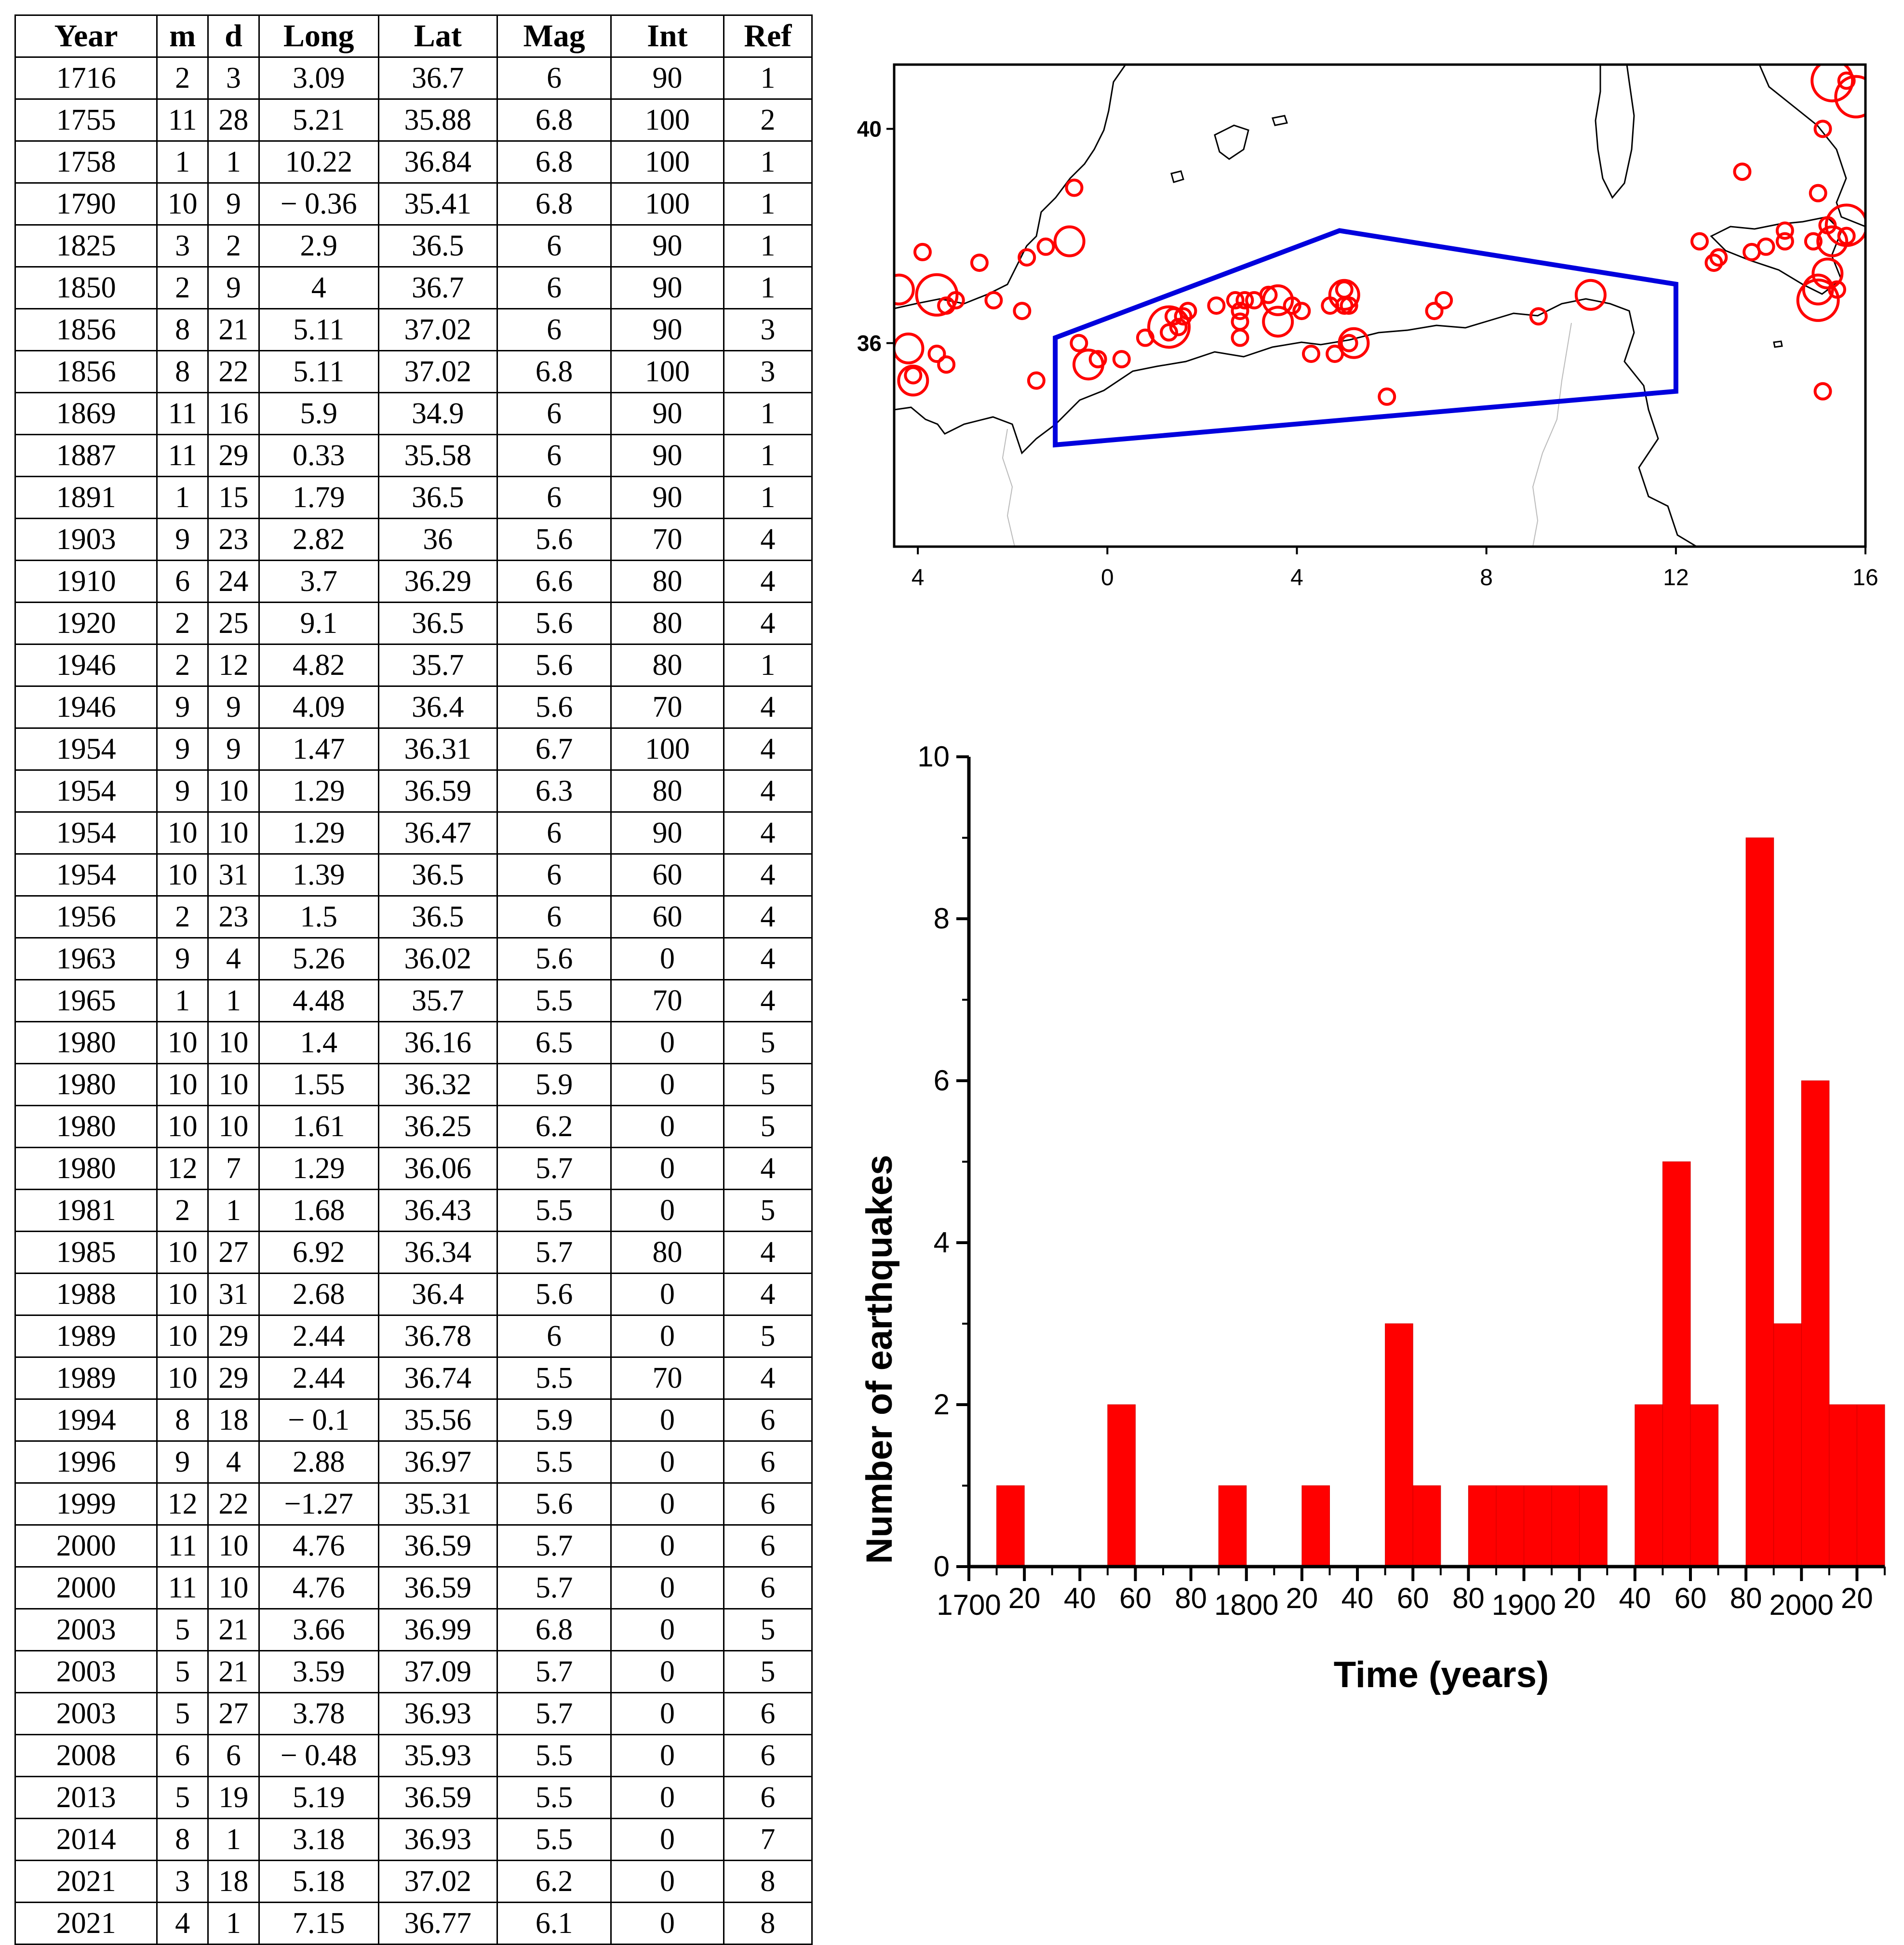  I want to click on cell-latitude: 36.59, so click(437, 1588).